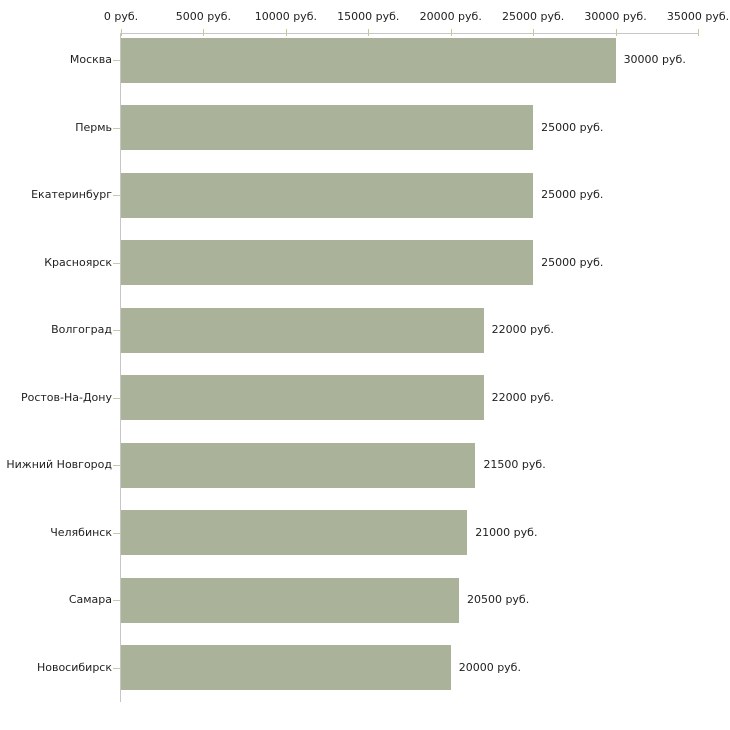 The width and height of the screenshot is (730, 730). I want to click on x-axis-tick-label: 15000 руб., so click(368, 16).